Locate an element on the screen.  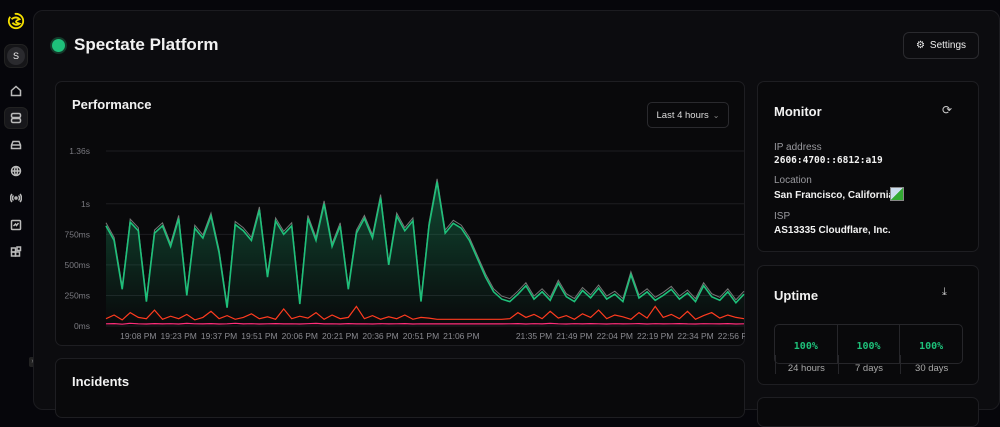
x-tick-label: 22:19 PM is located at coordinates (655, 336).